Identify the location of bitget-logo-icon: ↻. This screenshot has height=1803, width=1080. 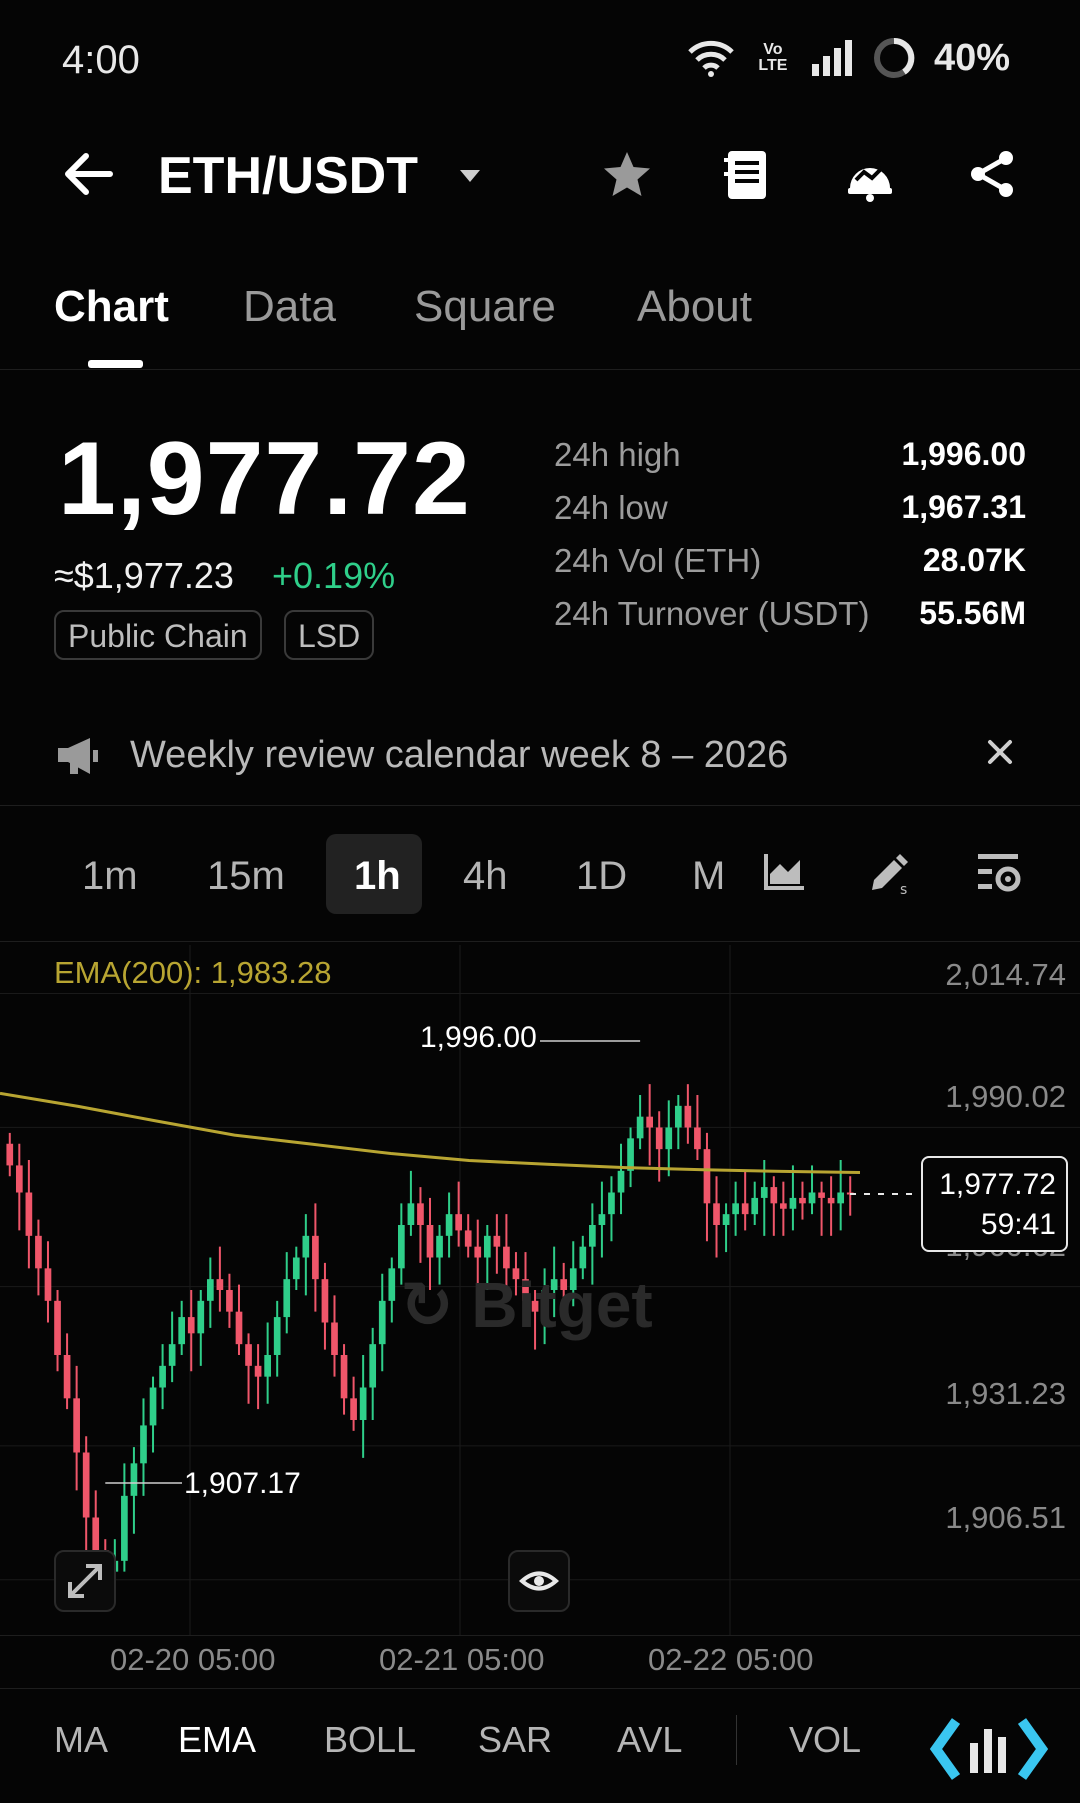
(427, 1305).